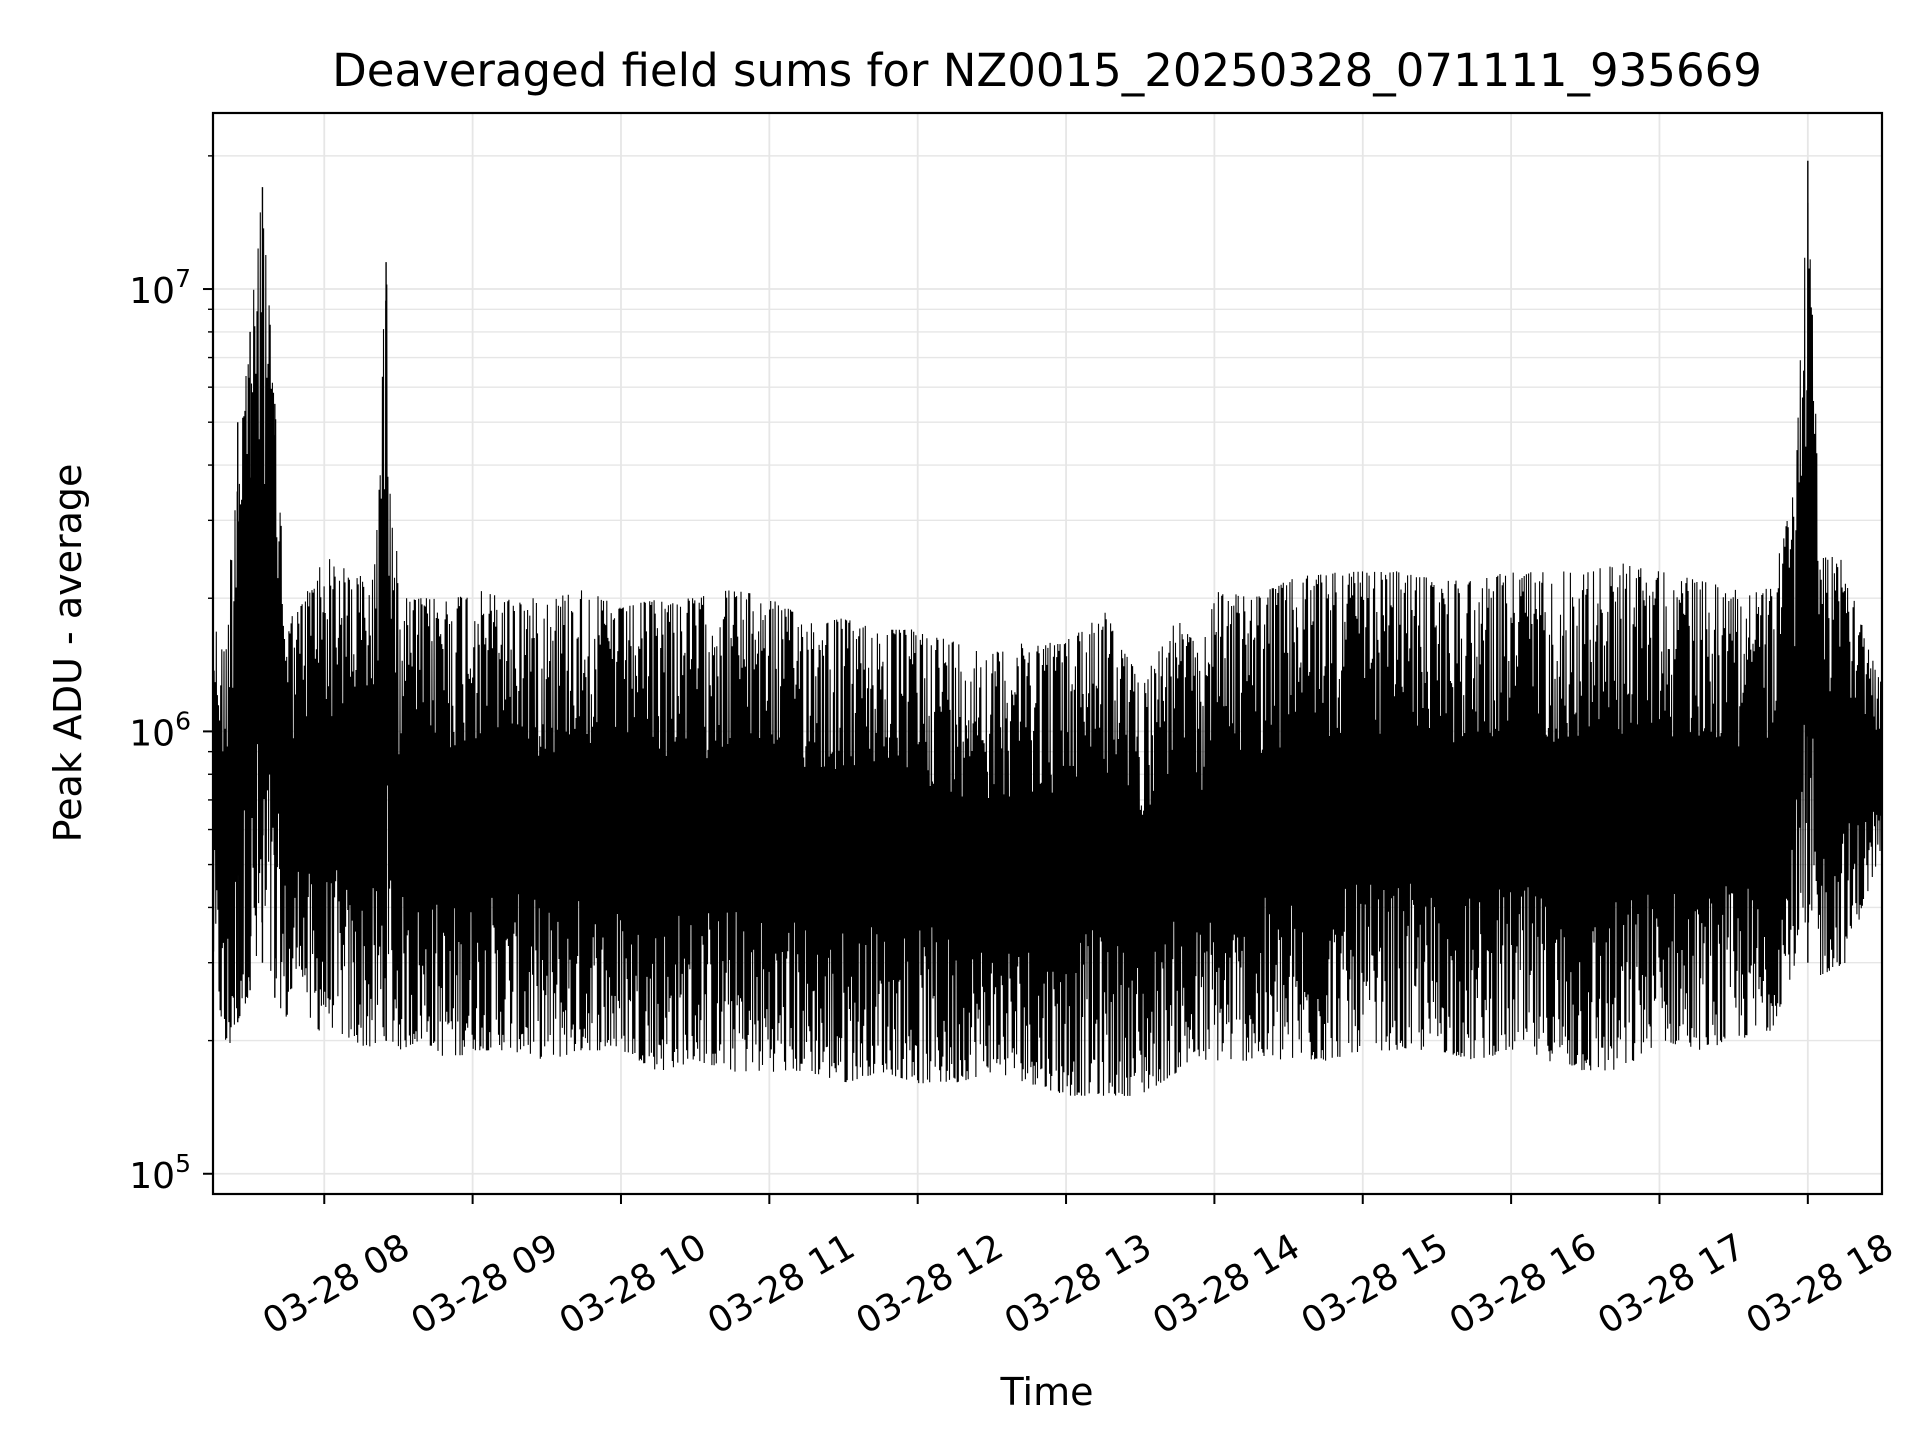 The image size is (1920, 1440). I want to click on y-tick-exponent: 5, so click(183, 1163).